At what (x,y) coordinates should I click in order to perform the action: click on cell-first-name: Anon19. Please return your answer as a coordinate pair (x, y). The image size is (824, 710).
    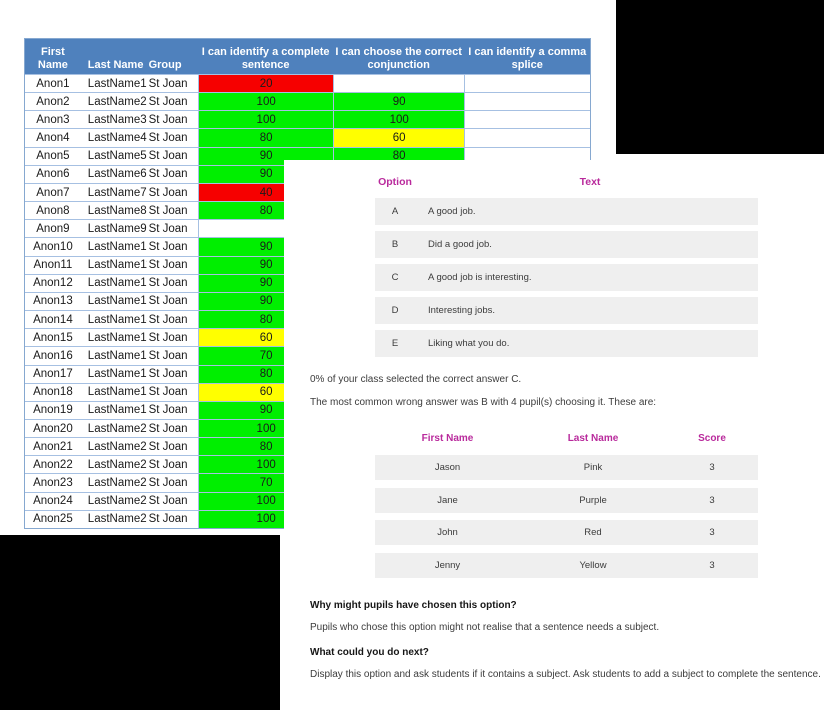
    Looking at the image, I should click on (53, 410).